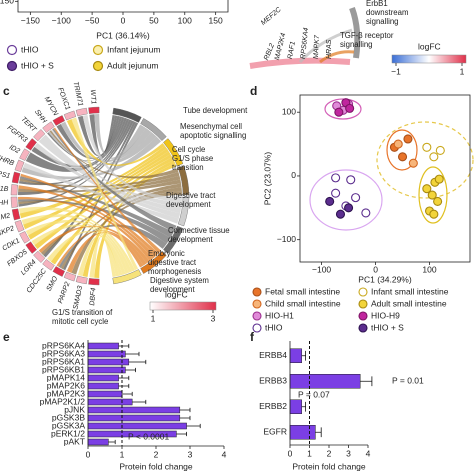  What do you see at coordinates (192, 158) in the screenshot?
I see `term-label: G1/S phase` at bounding box center [192, 158].